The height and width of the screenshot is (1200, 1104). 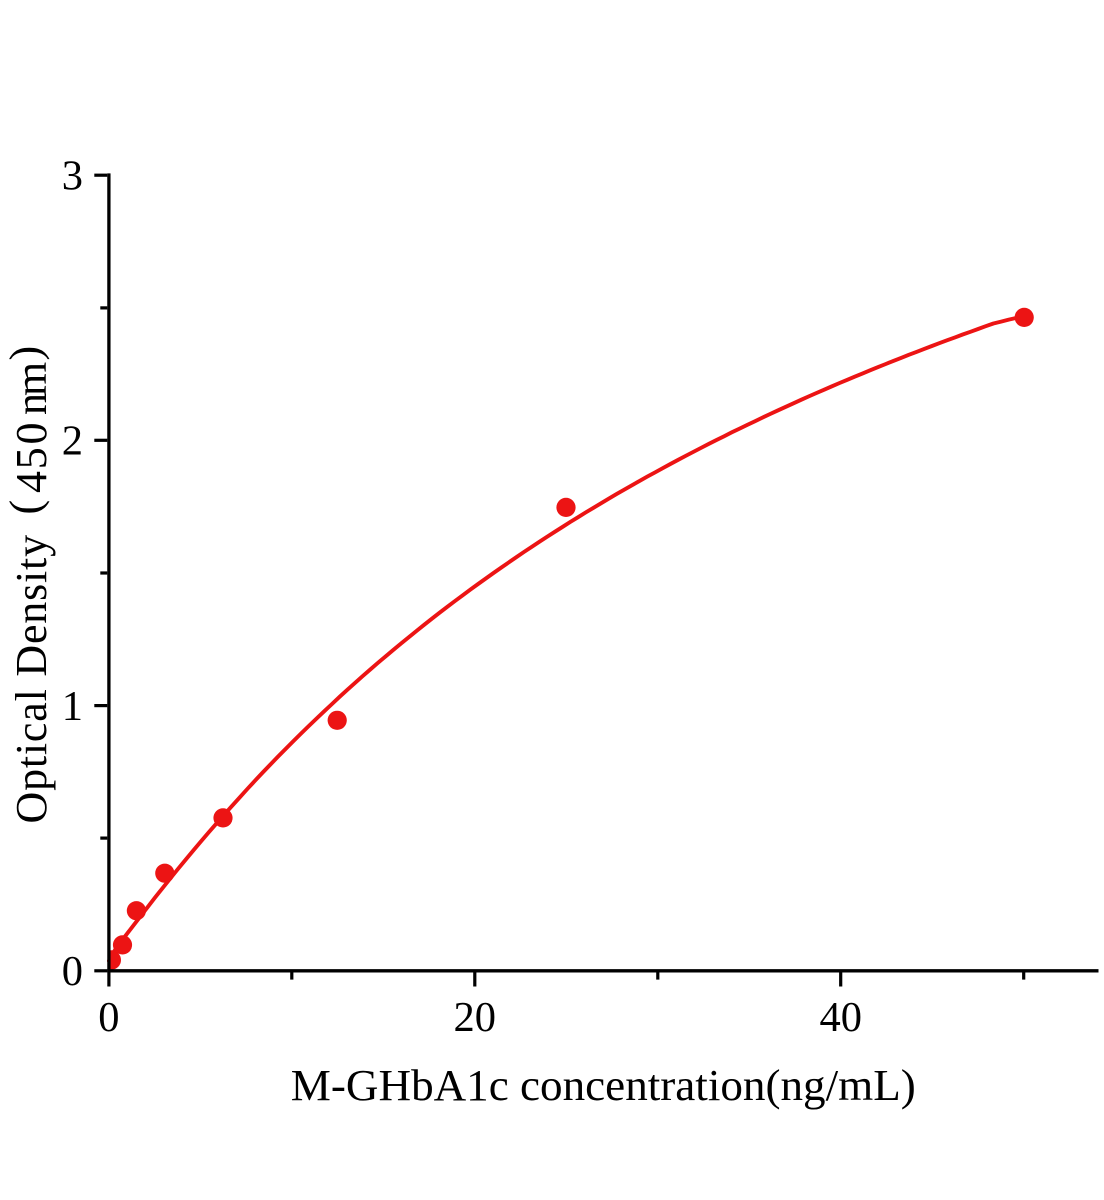 What do you see at coordinates (72, 706) in the screenshot?
I see `svg-text: 1` at bounding box center [72, 706].